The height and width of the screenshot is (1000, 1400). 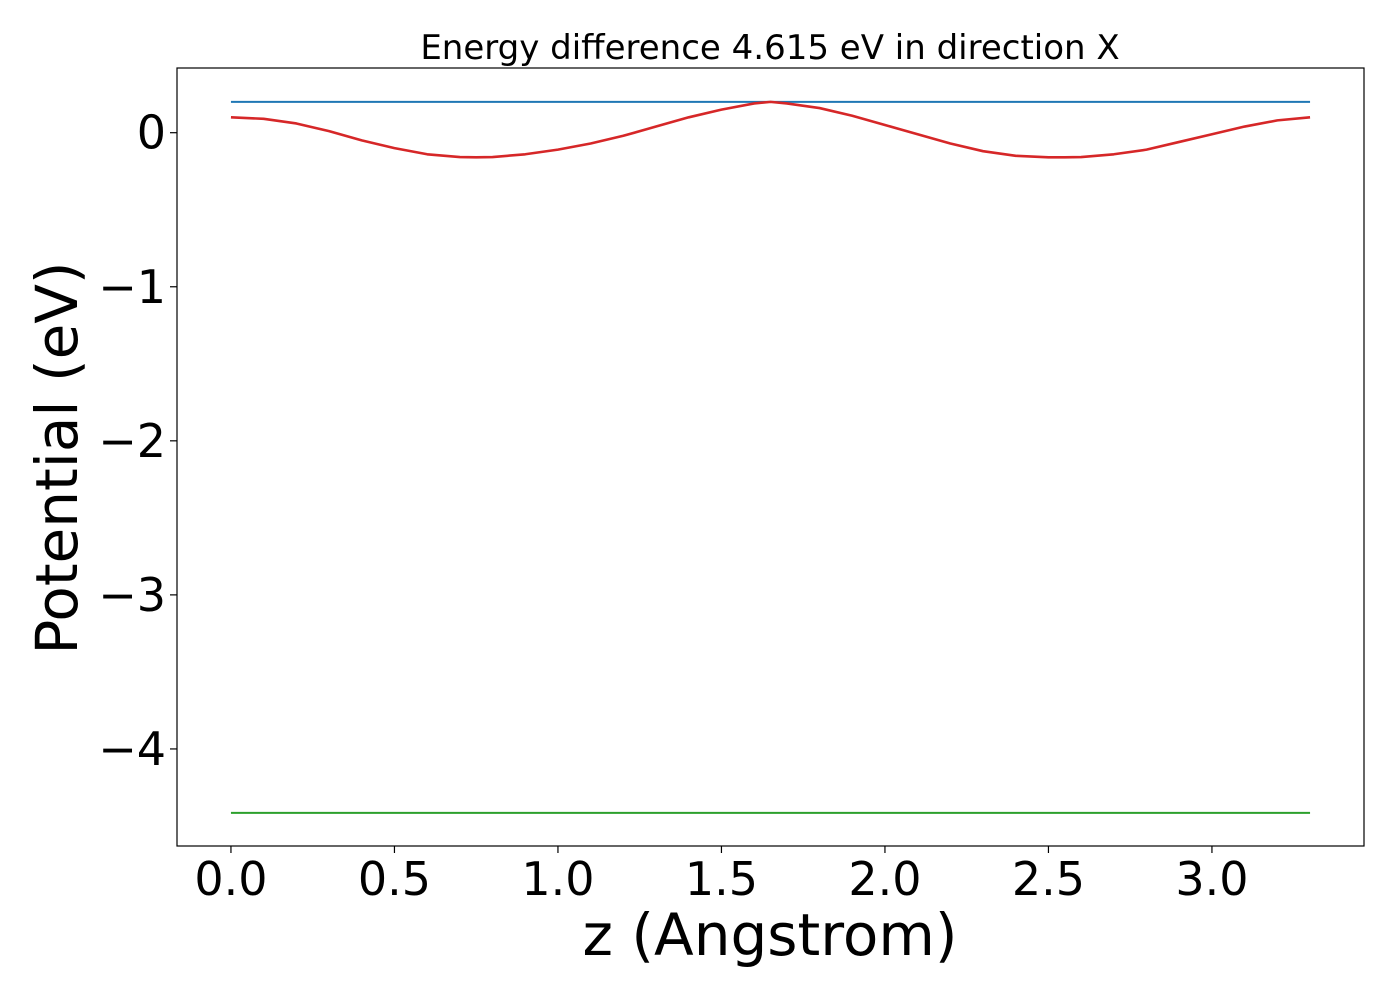 I want to click on x-axis-ticks: 0.0 0.5 1.0 1.5 2.0 2.5 3.0, so click(x=721, y=876).